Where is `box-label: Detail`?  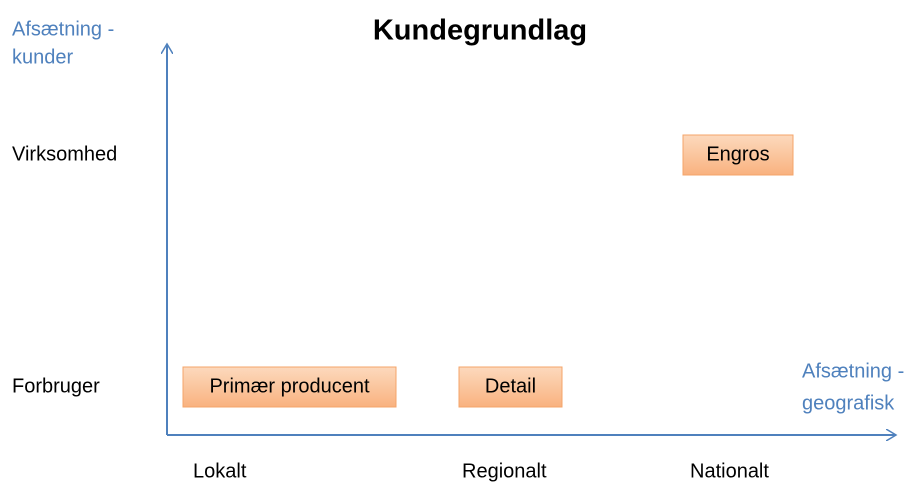 box-label: Detail is located at coordinates (510, 386).